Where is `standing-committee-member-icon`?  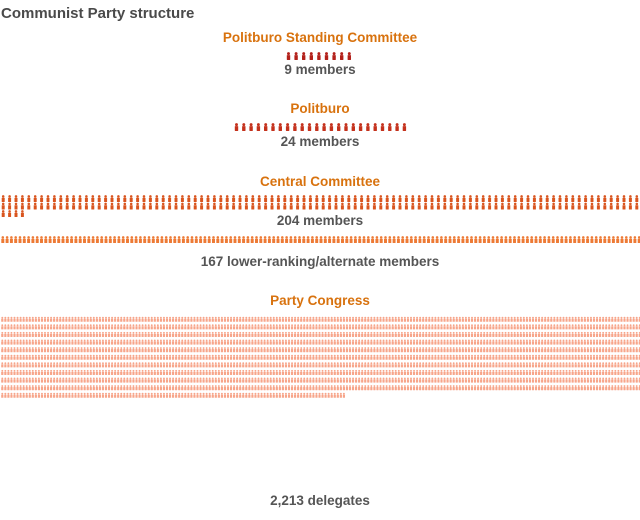
standing-committee-member-icon is located at coordinates (334, 56).